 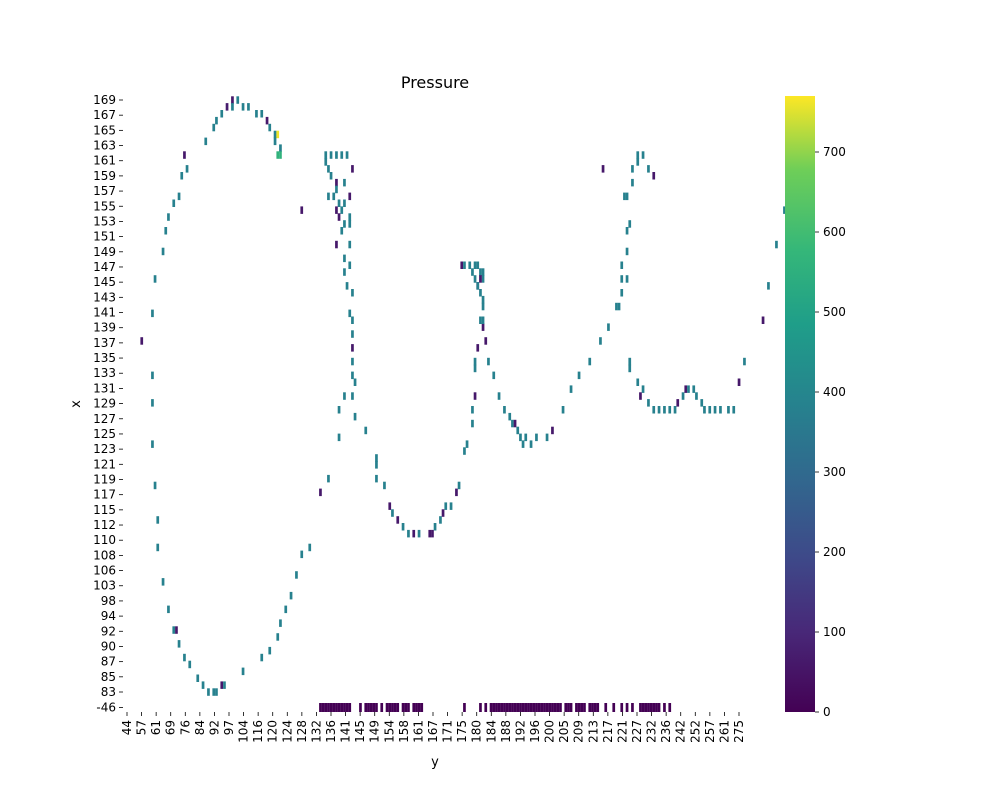 I want to click on y-tick-label: 135, so click(x=104, y=358).